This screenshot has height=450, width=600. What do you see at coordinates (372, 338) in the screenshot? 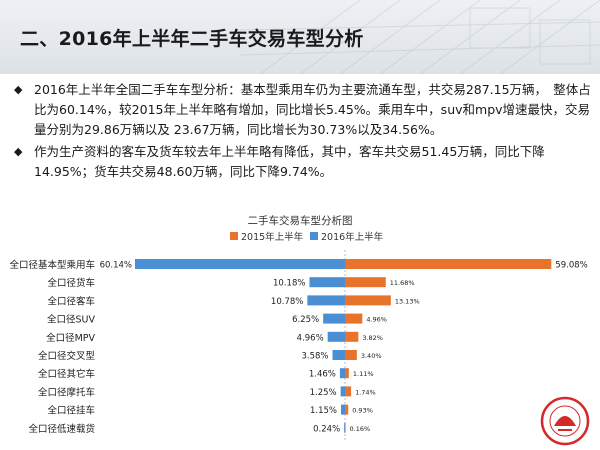
I see `data-label-2015: 3.82%` at bounding box center [372, 338].